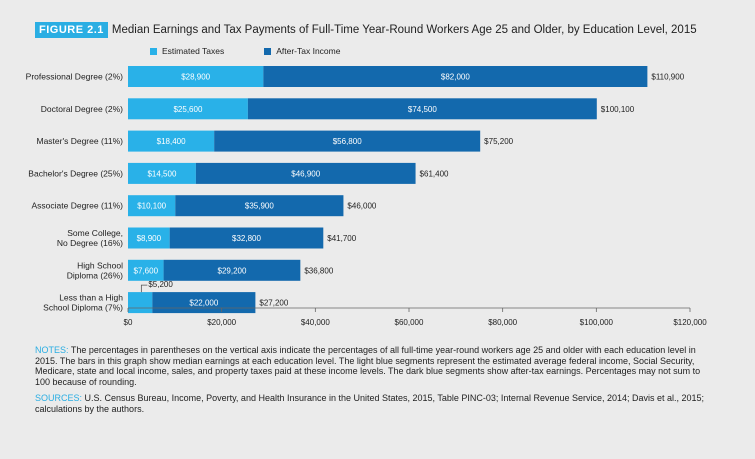 This screenshot has width=755, height=459. Describe the element at coordinates (221, 322) in the screenshot. I see `x-tick-label: $20,000` at that location.